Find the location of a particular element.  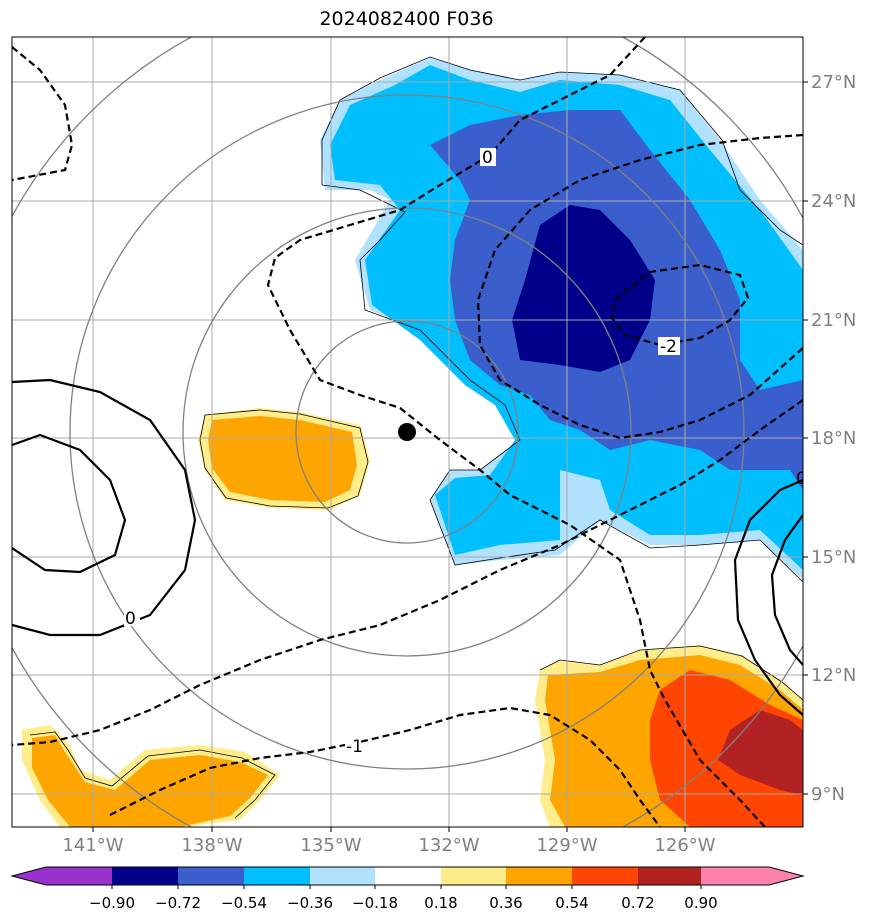

colorbar-label: 0.90 is located at coordinates (700, 903).